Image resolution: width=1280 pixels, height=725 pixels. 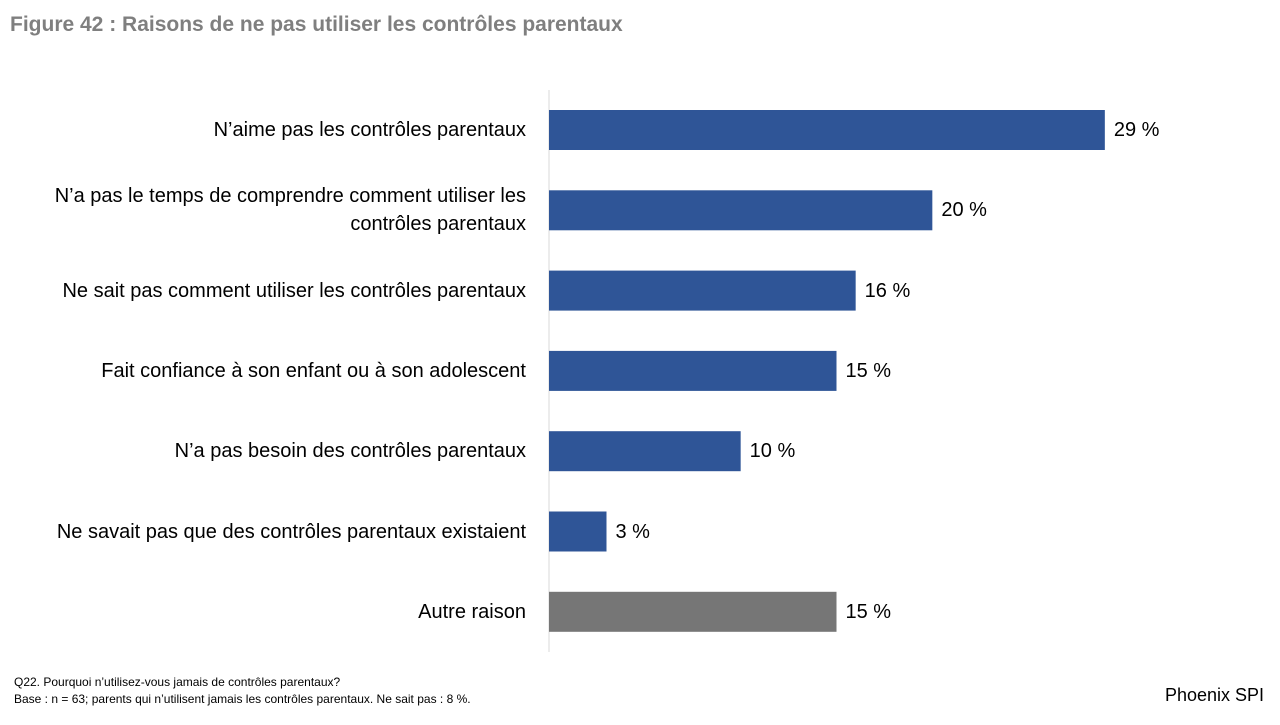 What do you see at coordinates (1136, 130) in the screenshot?
I see `value-label-0: 29 %` at bounding box center [1136, 130].